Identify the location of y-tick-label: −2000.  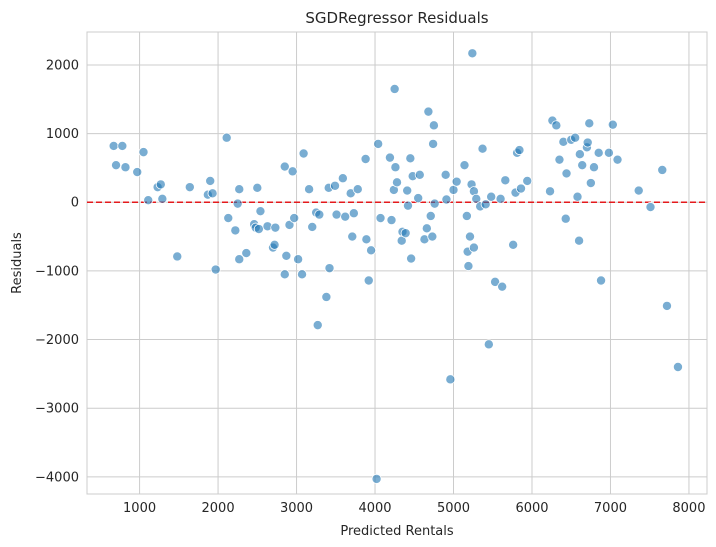
(57, 340).